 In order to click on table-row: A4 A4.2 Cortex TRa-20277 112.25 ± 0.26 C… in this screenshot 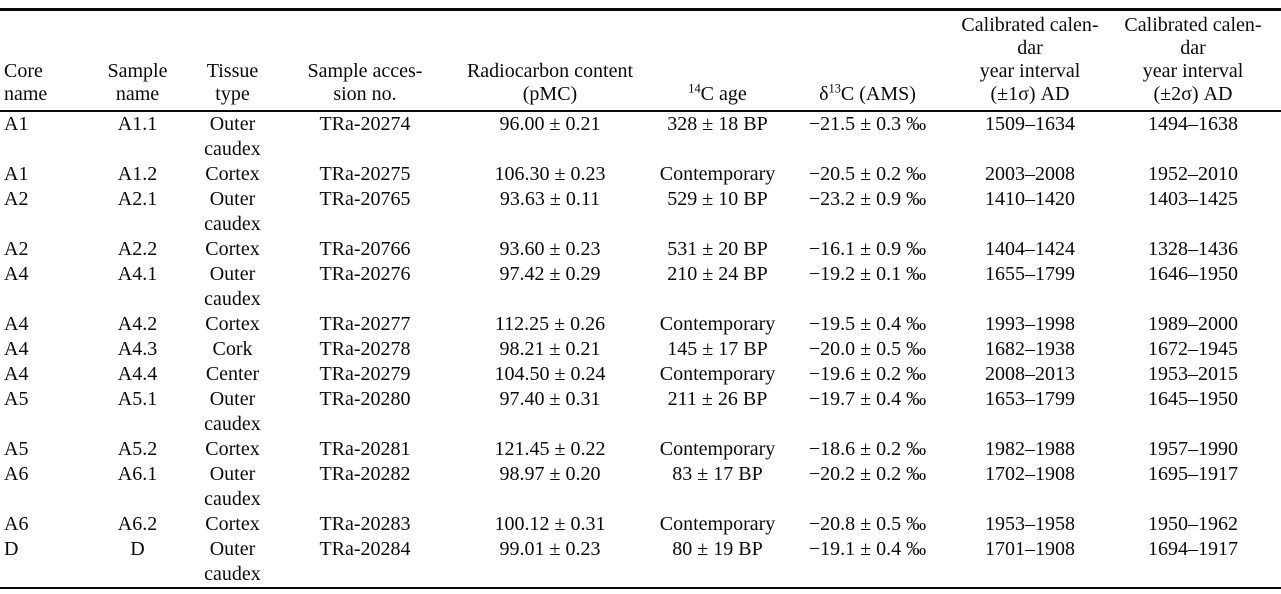, I will do `click(640, 324)`.